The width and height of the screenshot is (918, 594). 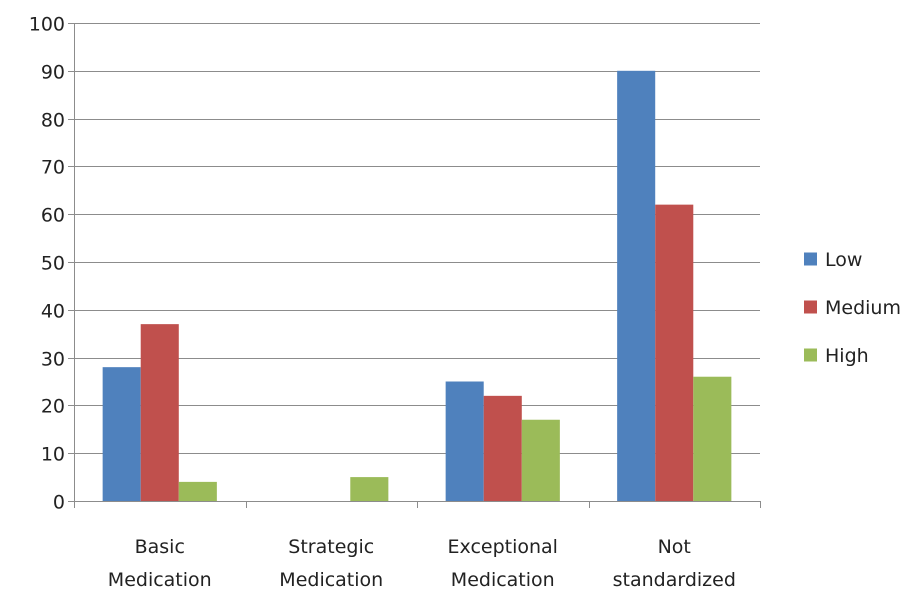 What do you see at coordinates (53, 121) in the screenshot?
I see `y-tick-label: 80` at bounding box center [53, 121].